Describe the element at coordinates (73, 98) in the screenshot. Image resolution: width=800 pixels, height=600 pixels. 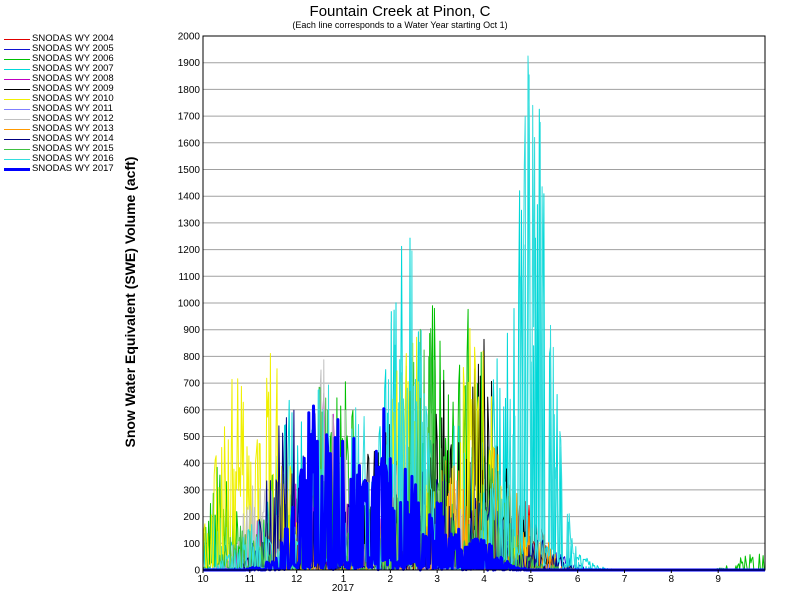
I see `legend-label: SNODAS WY 2010` at that location.